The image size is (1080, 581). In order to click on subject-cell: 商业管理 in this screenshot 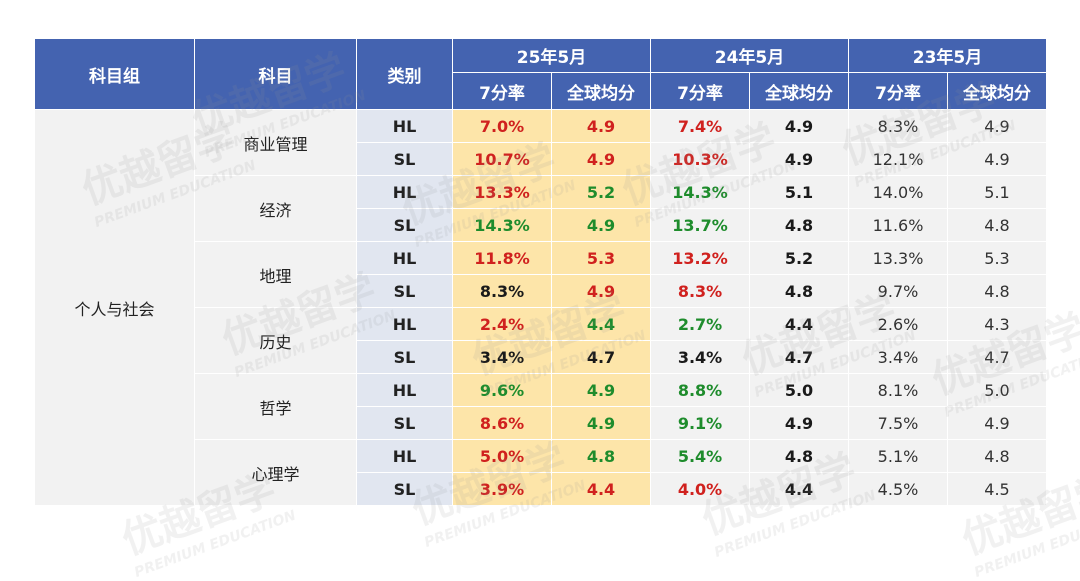, I will do `click(275, 142)`.